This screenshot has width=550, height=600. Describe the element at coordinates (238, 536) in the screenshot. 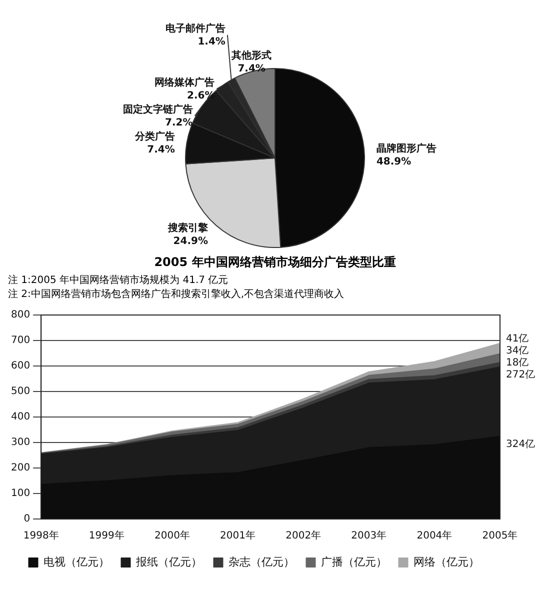

I see `x-tick-label: 2001年` at that location.